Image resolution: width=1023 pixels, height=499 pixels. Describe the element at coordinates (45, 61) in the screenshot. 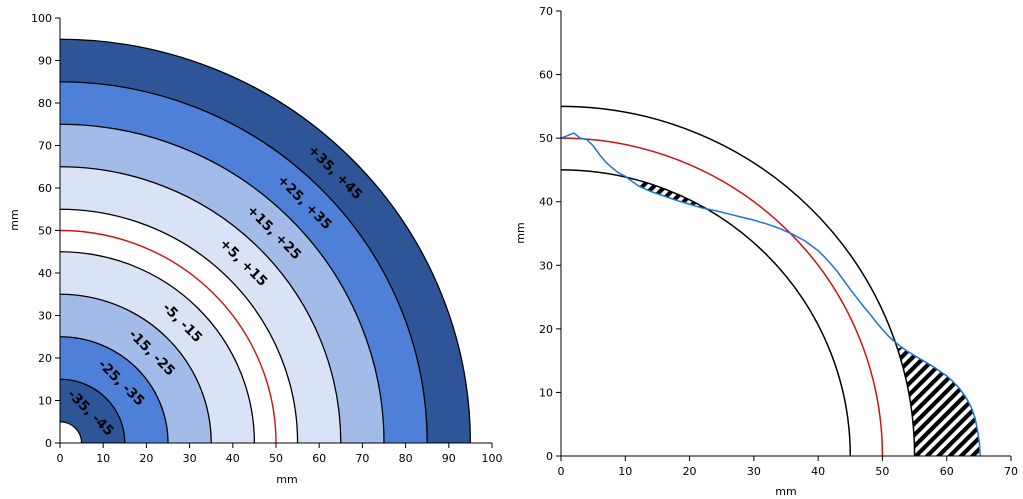

I see `y-tick-label: 90` at that location.